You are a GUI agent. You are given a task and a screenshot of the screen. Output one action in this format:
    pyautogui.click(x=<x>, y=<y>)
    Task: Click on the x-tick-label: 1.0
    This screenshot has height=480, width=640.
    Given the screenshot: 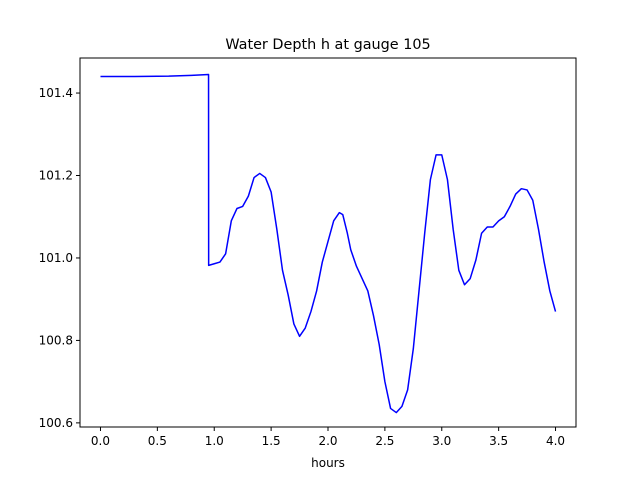 What is the action you would take?
    pyautogui.click(x=214, y=441)
    